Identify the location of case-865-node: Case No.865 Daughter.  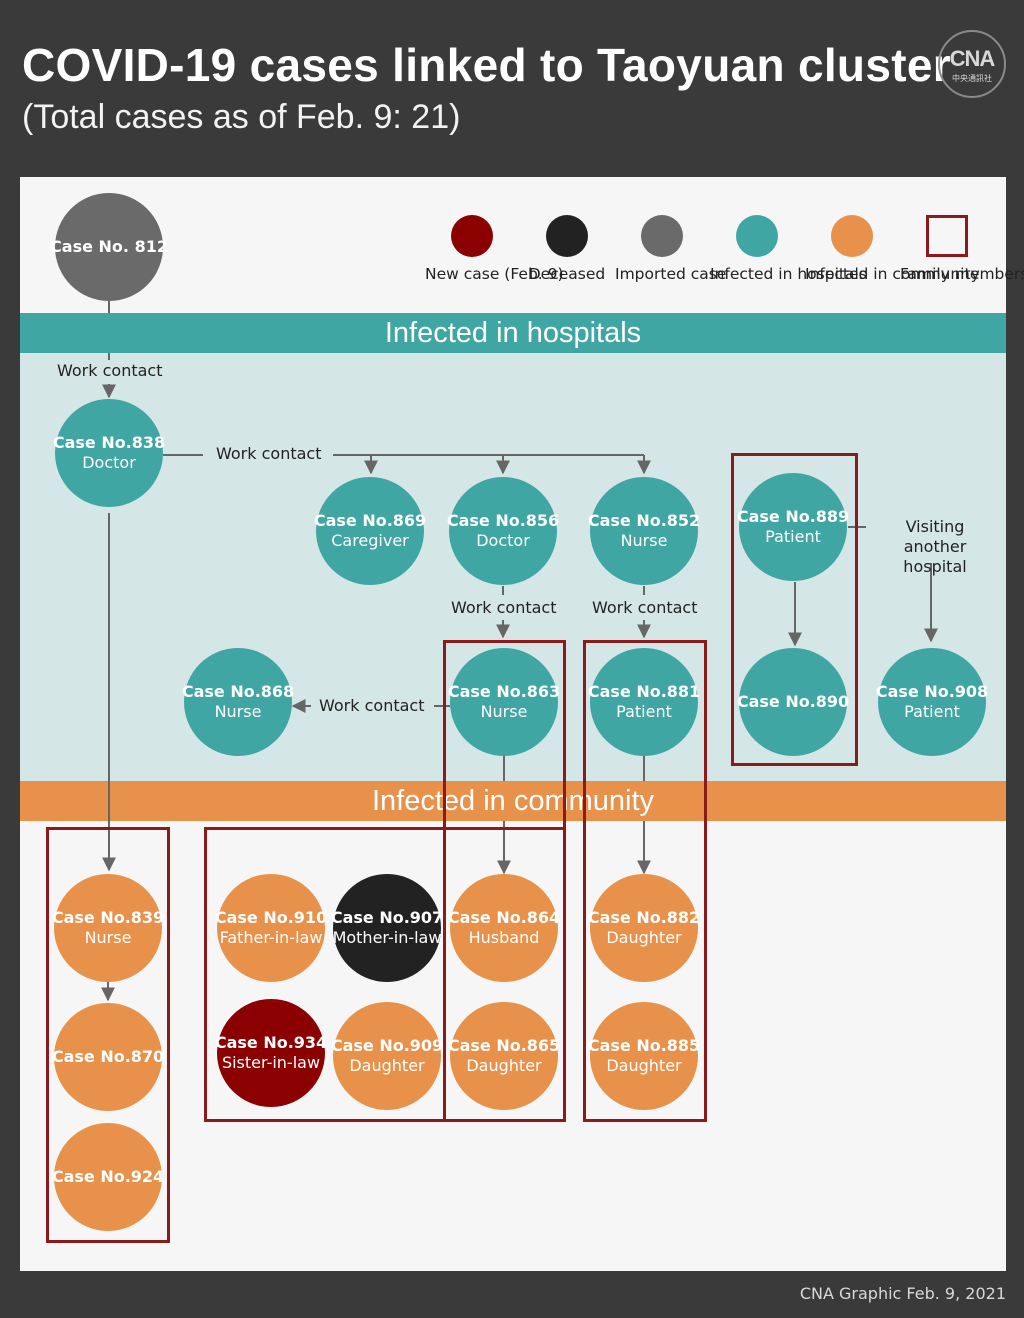
(504, 1056).